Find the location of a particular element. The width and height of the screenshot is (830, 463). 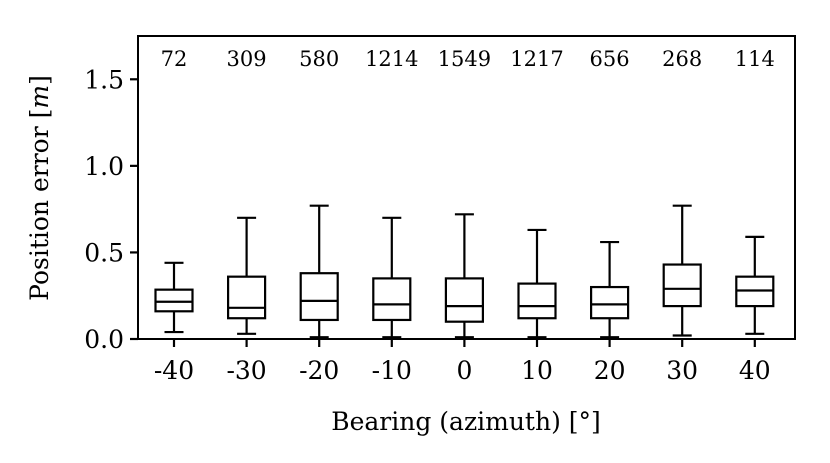

y-tick-label: 1.5 is located at coordinates (104, 79).